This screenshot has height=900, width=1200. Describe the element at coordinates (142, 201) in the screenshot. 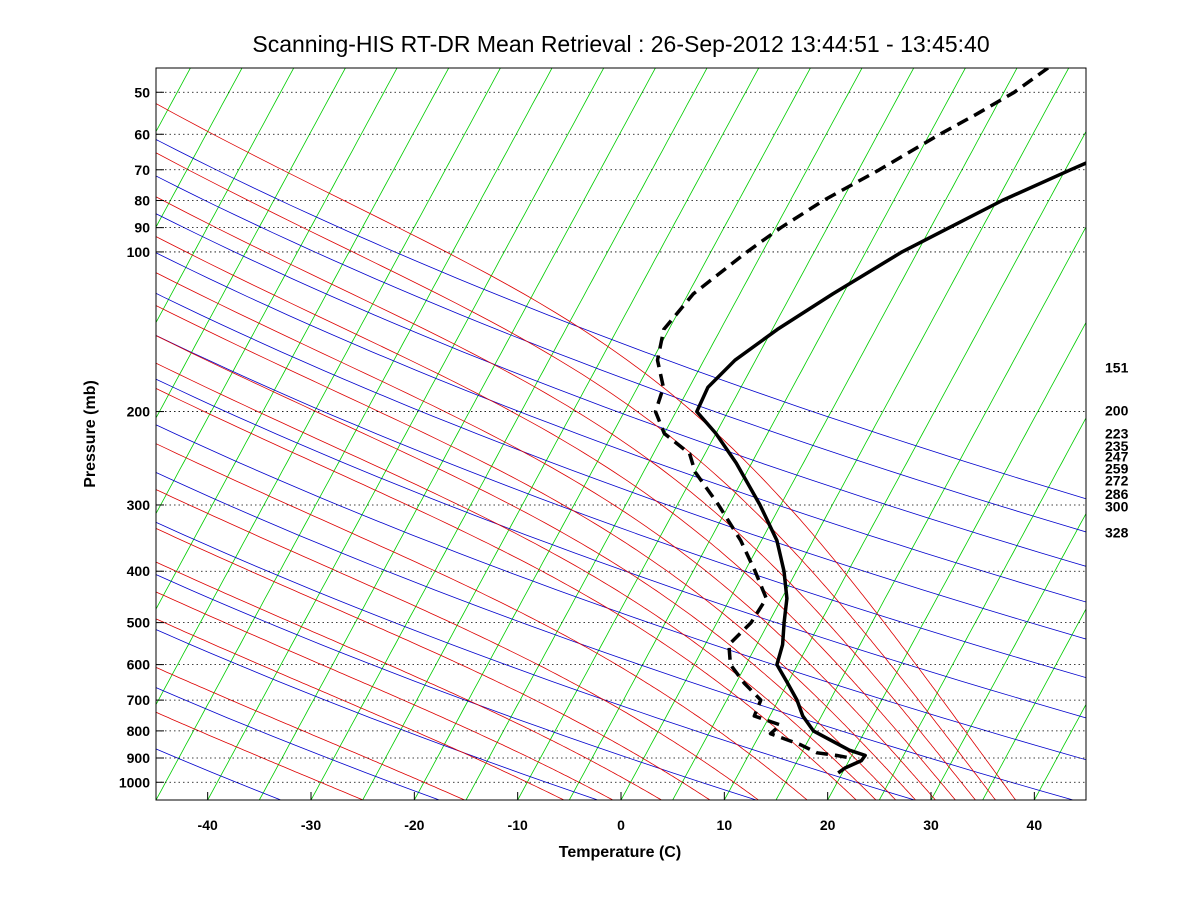

I see `y-tick-label: 80` at that location.